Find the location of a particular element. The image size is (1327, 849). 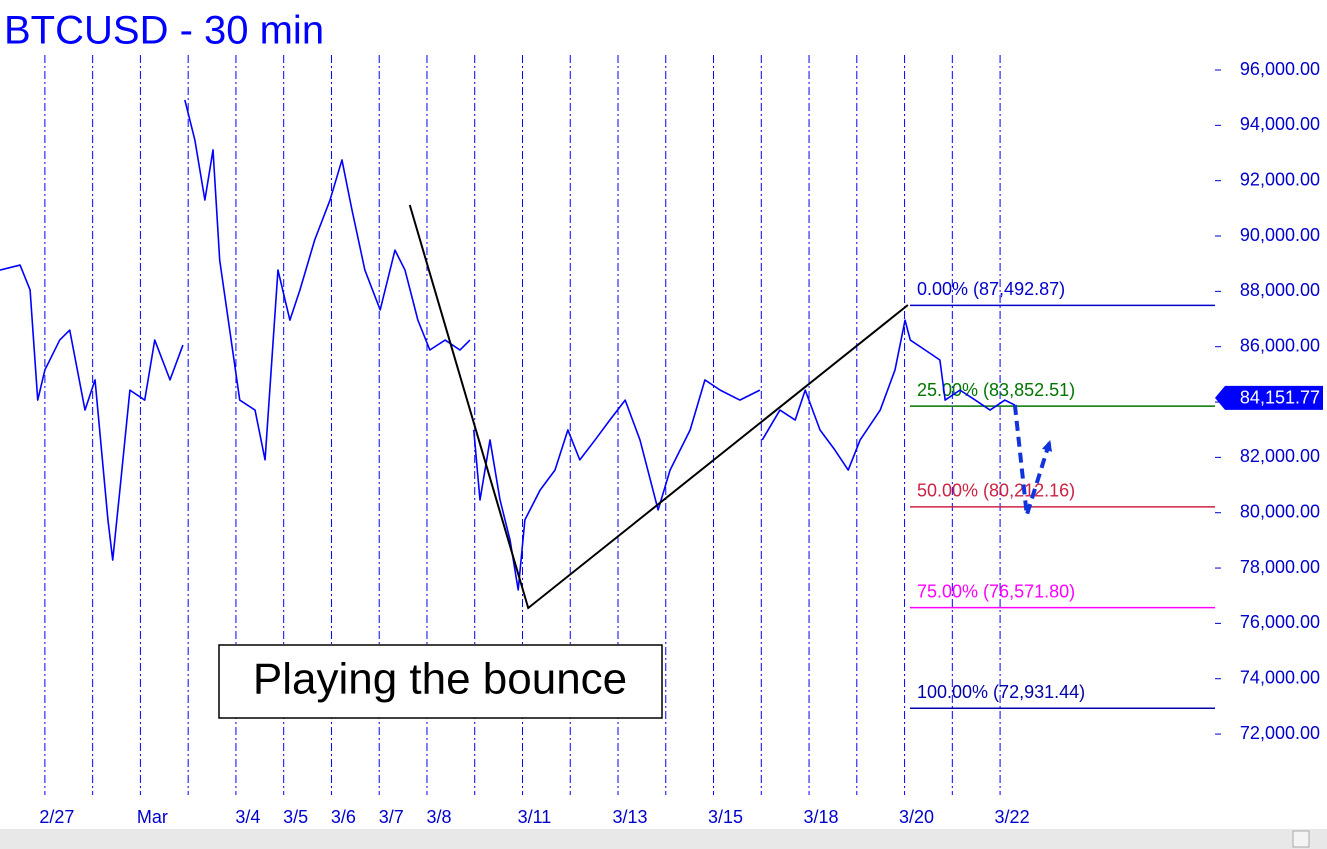

last-price-tag is located at coordinates (1269, 397).